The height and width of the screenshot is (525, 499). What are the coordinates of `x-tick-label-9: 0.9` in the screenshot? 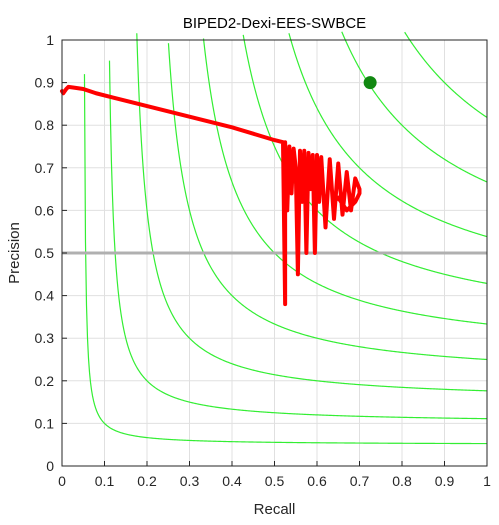 It's located at (445, 481).